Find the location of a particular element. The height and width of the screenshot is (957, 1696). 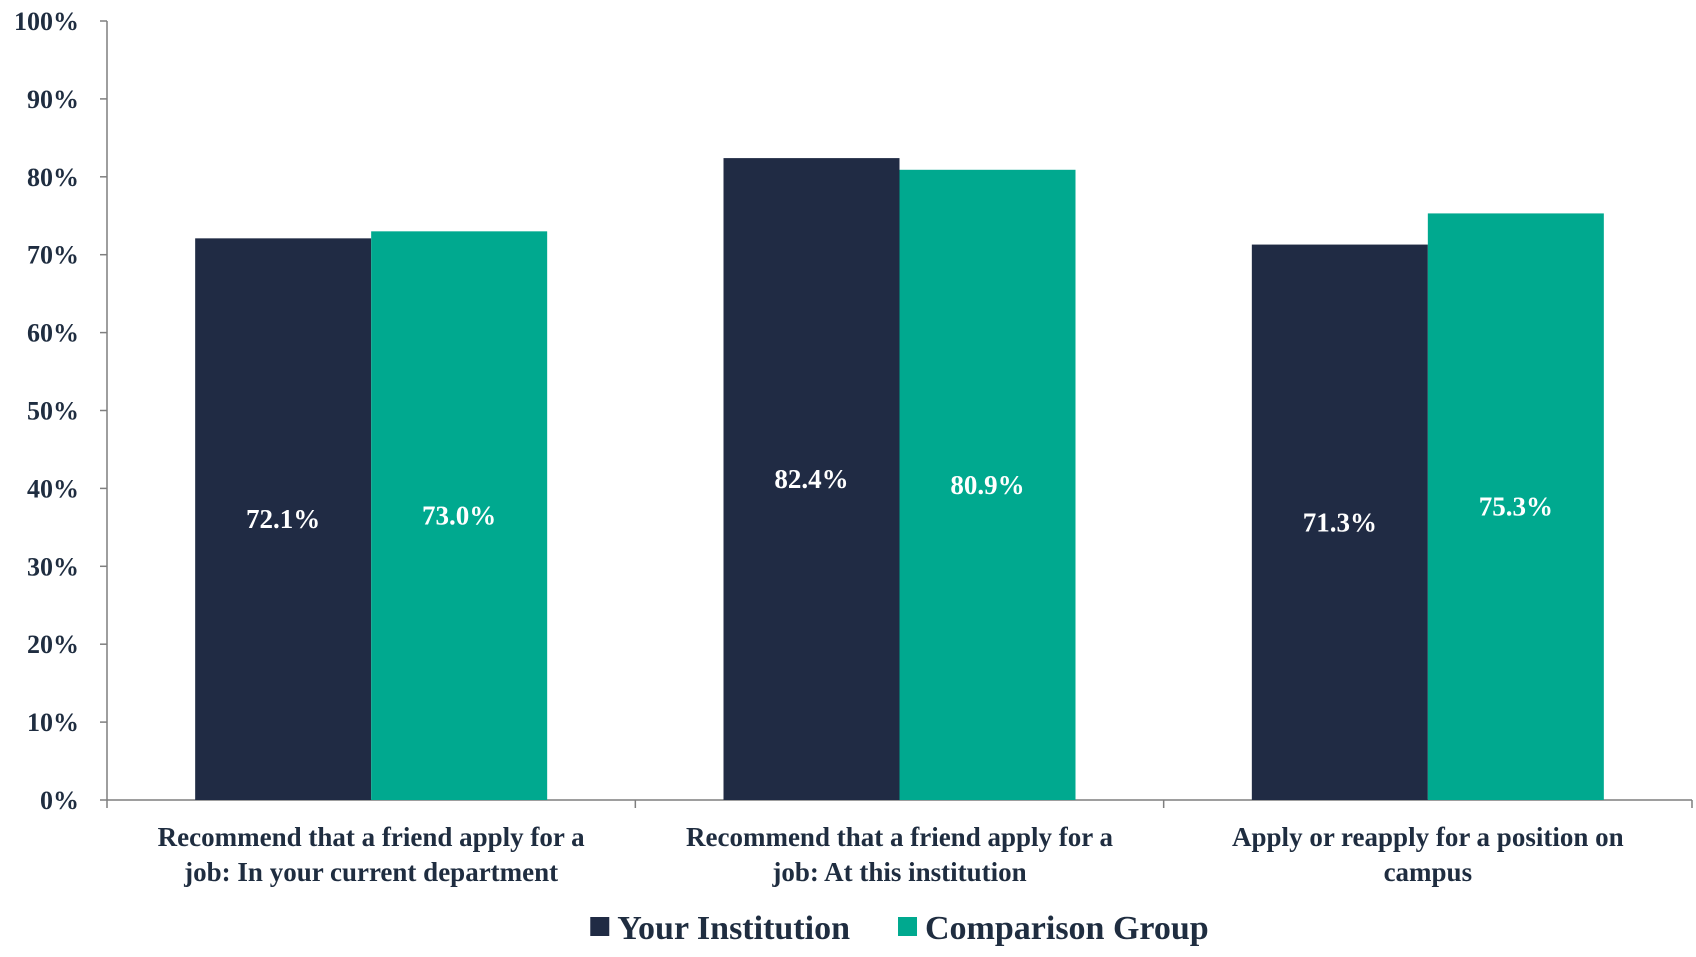

y-tick-label: 70% is located at coordinates (53, 255).